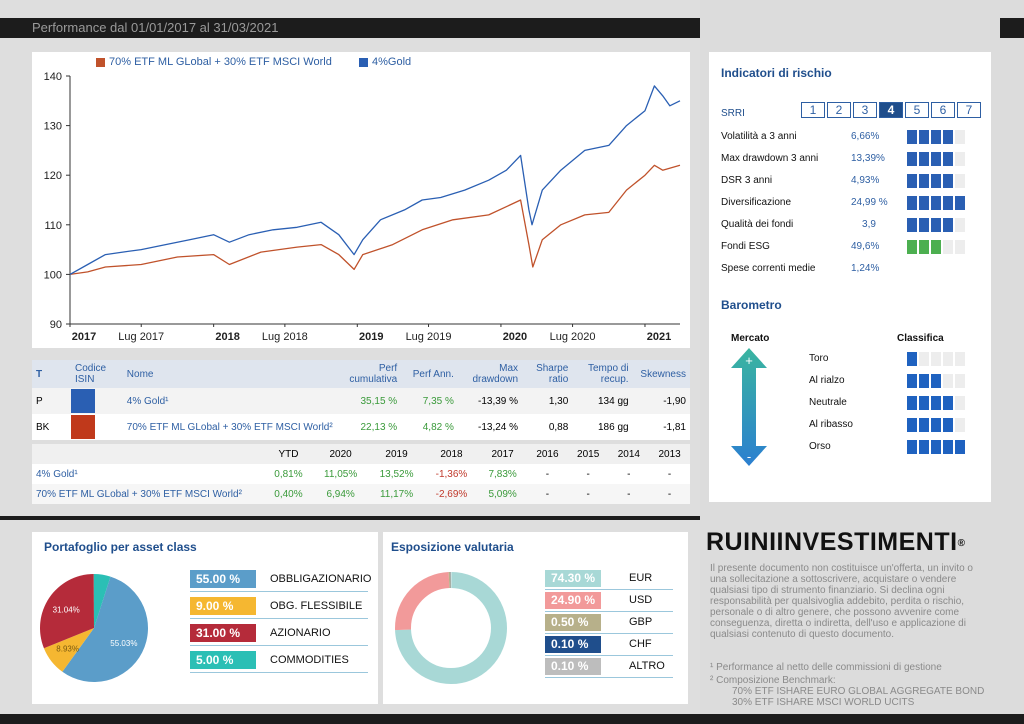  Describe the element at coordinates (850, 426) in the screenshot. I see `barometro-row: Al ribasso` at that location.